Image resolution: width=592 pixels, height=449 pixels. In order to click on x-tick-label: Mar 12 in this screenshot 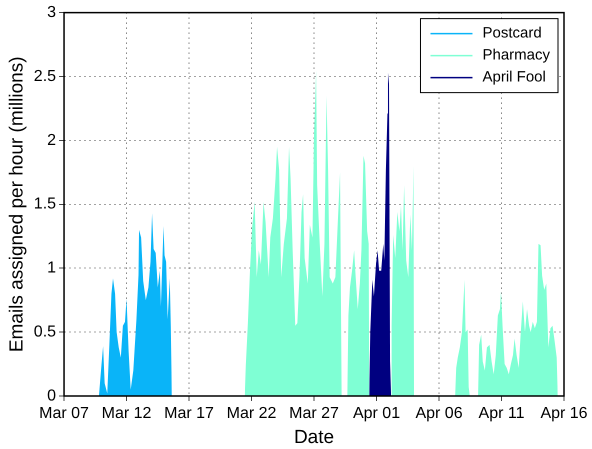, I will do `click(127, 413)`.